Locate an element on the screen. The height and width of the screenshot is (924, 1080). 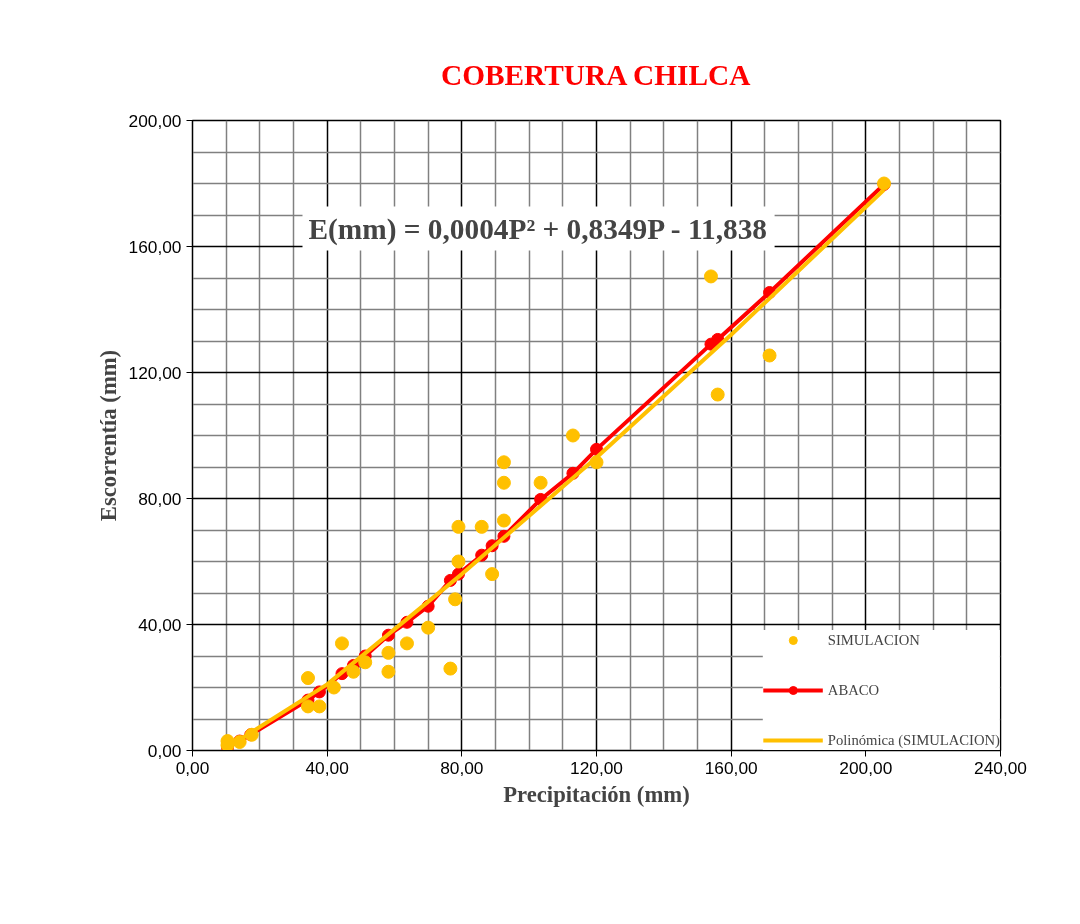
x-tick-label: 120,00 is located at coordinates (596, 767).